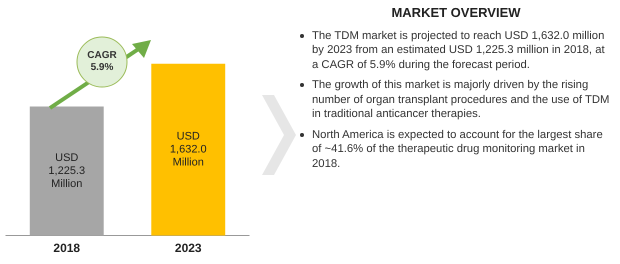 This screenshot has height=264, width=620. I want to click on text: North America is expected to account for the largest share of ~41.6% of the therapeutic drug monitoring market in 2018., so click(457, 149).